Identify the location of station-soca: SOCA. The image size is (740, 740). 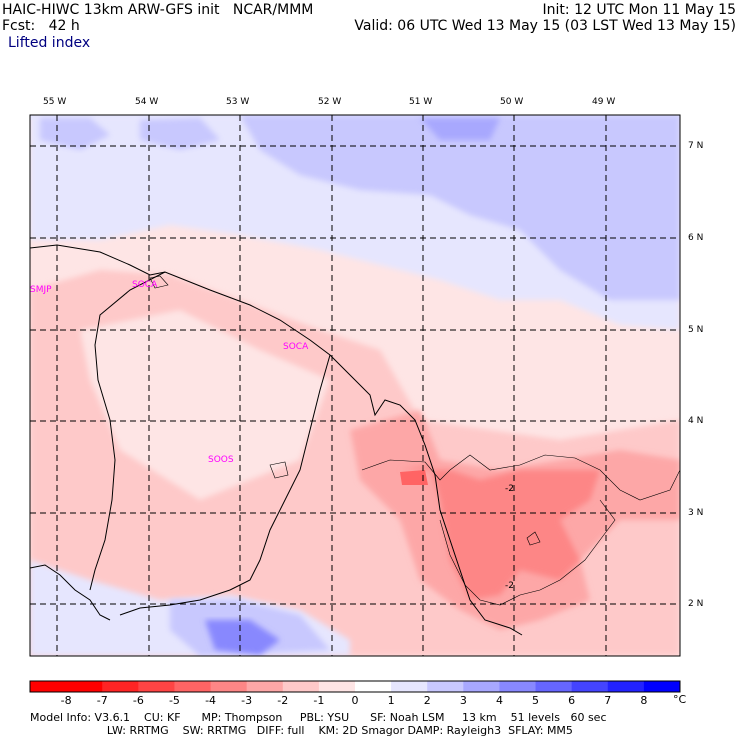
(296, 347).